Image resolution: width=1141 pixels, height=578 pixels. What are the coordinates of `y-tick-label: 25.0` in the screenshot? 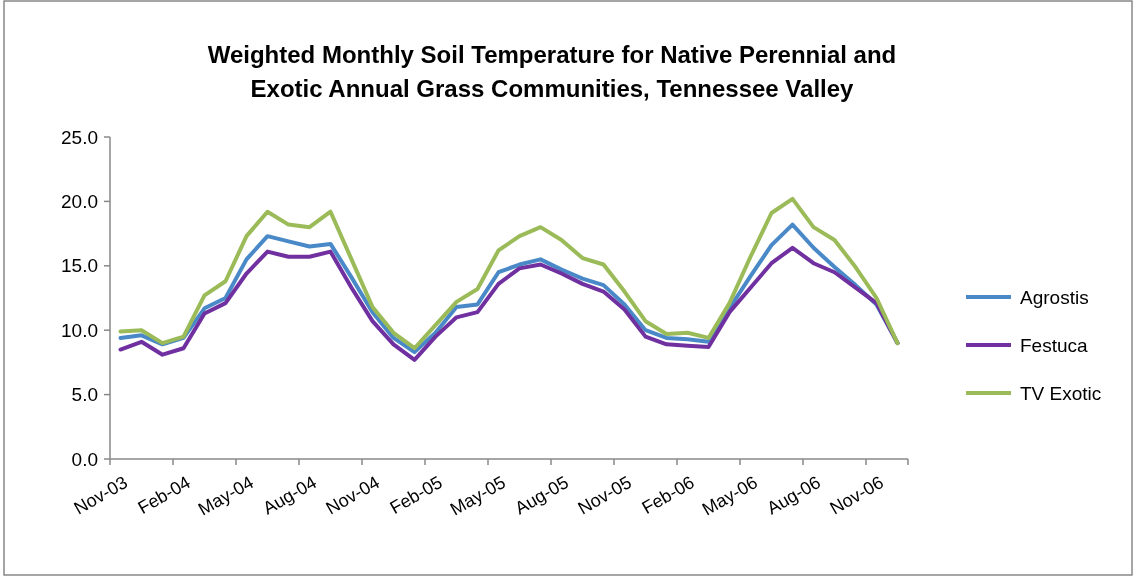 It's located at (79, 137).